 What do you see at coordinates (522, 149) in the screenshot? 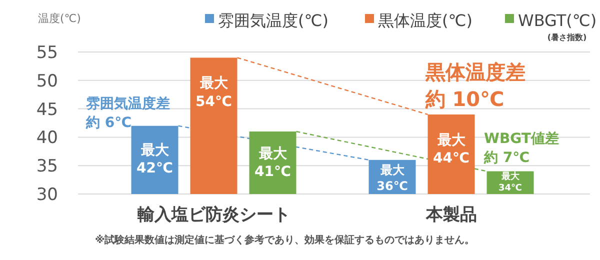
I see `annotation: WBGT値差約 7℃` at bounding box center [522, 149].